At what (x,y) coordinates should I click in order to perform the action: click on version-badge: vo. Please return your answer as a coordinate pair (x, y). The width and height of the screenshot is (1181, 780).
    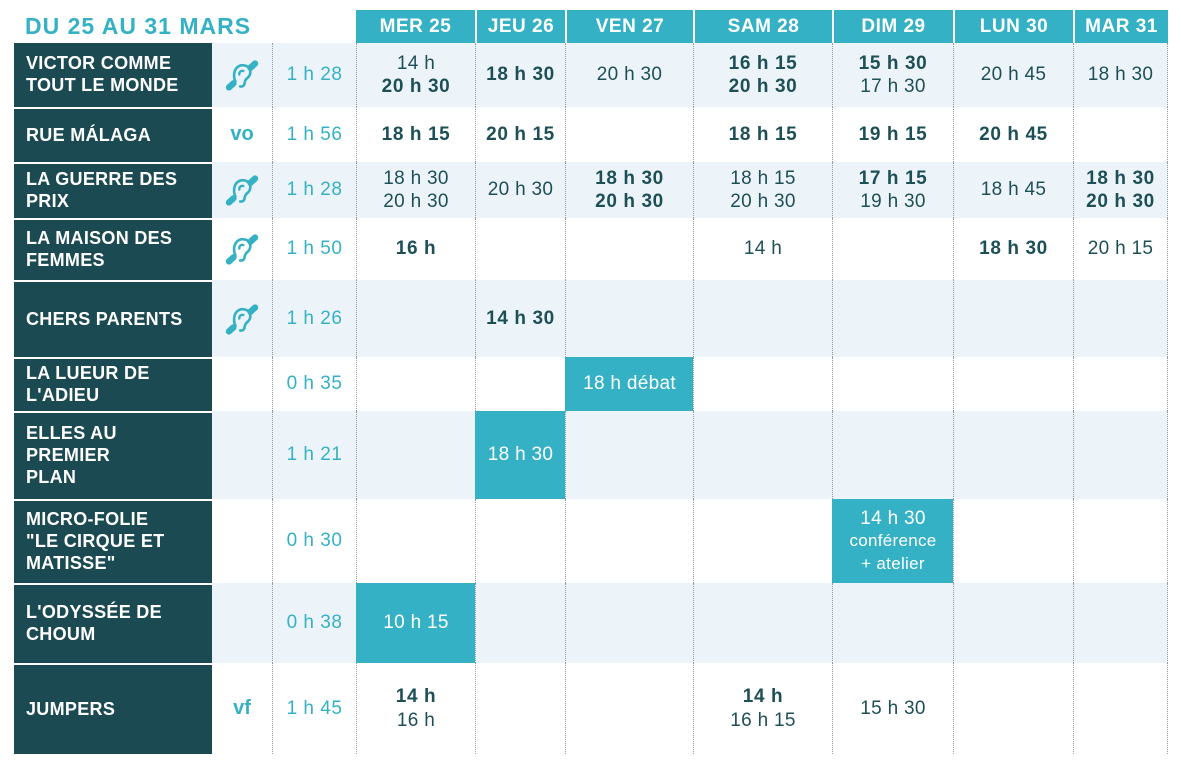
    Looking at the image, I should click on (242, 134).